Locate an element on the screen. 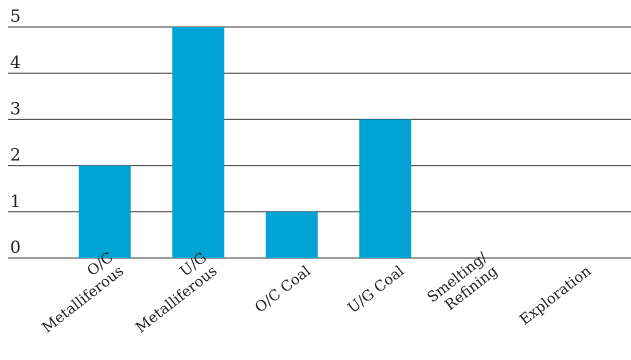 Image resolution: width=631 pixels, height=360 pixels. x-category-label-line: Exploration is located at coordinates (555, 295).